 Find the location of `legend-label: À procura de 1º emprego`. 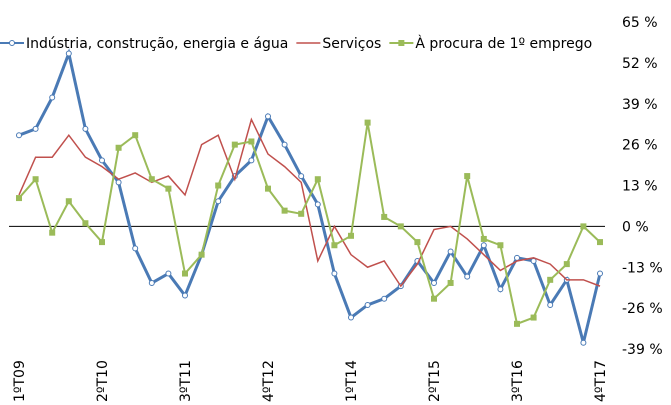

legend-label: À procura de 1º emprego is located at coordinates (503, 43).